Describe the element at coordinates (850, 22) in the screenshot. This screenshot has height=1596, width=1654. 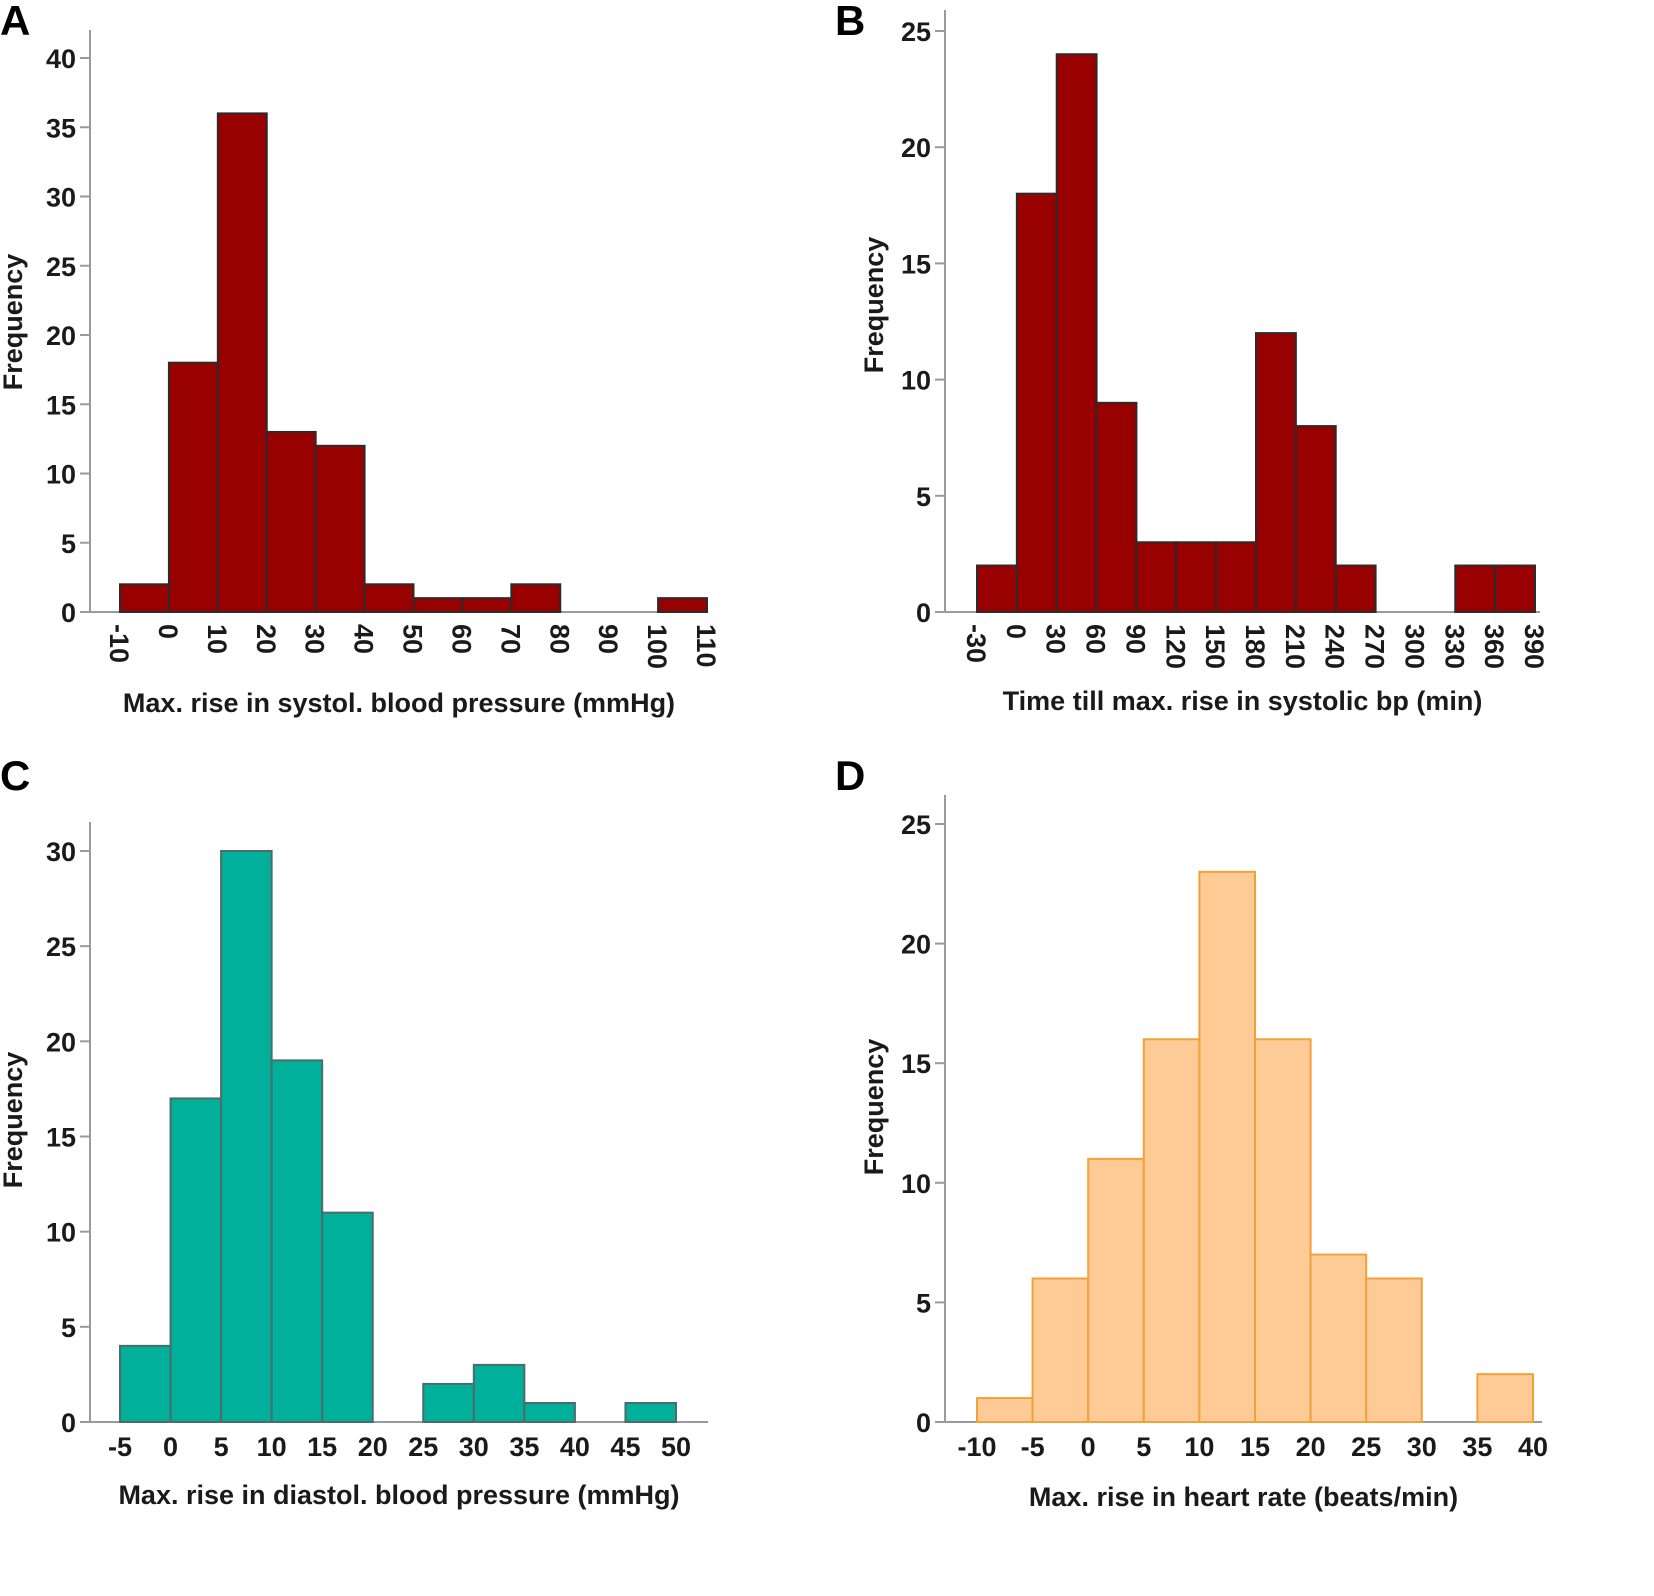
I see `panel-letter-b: B` at that location.